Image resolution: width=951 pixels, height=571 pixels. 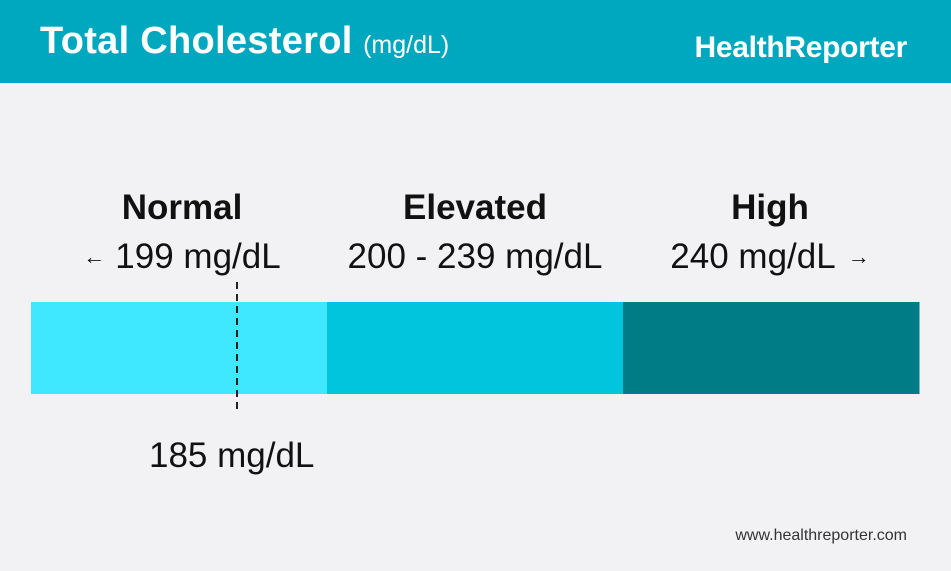 I want to click on category-elevated: Elevated 200 - 239 mg/dL, so click(x=475, y=232).